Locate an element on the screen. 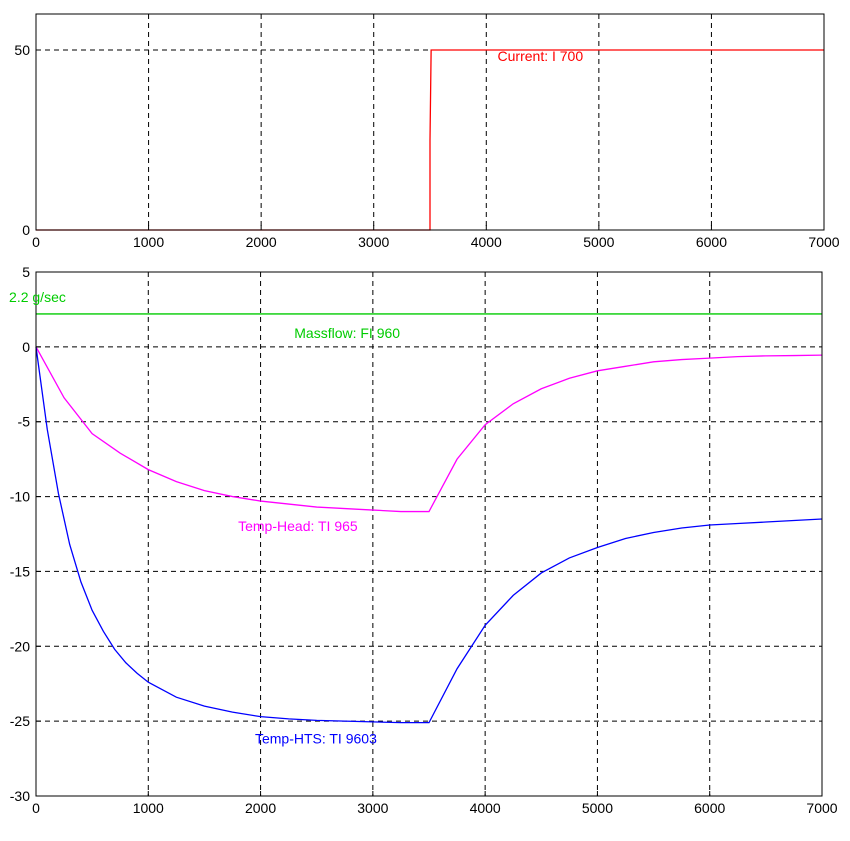 The image size is (850, 841). y-tick-label: -5 is located at coordinates (24, 422).